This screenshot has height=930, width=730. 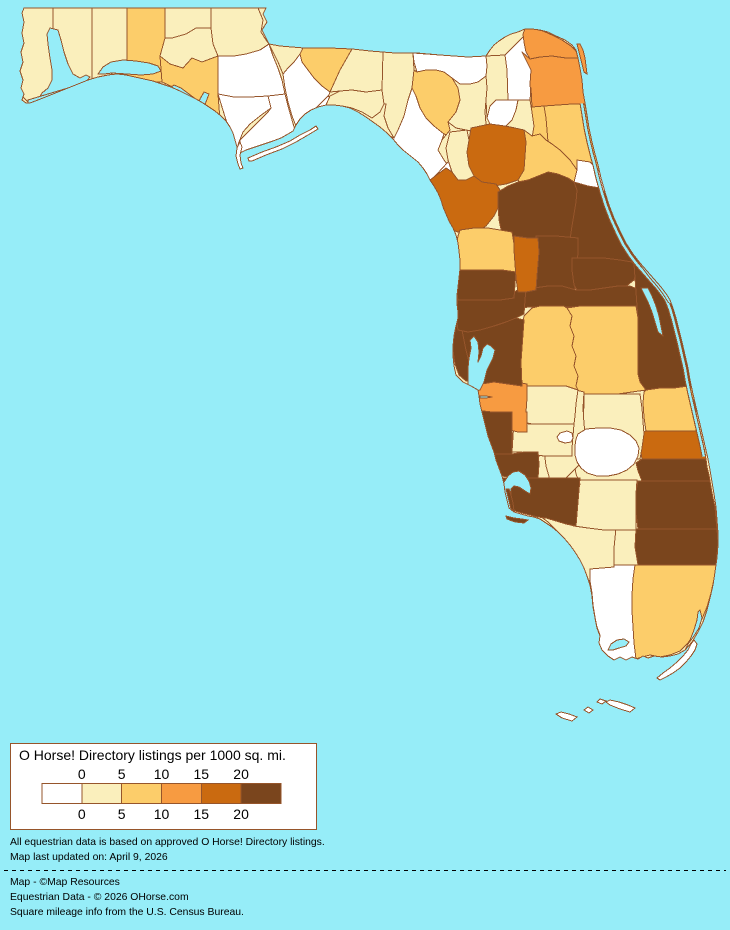 What do you see at coordinates (99, 897) in the screenshot?
I see `svg-text:Equestrian Data - © 2026 OHors: Equestrian Data - © 2026 OHorse.com` at bounding box center [99, 897].